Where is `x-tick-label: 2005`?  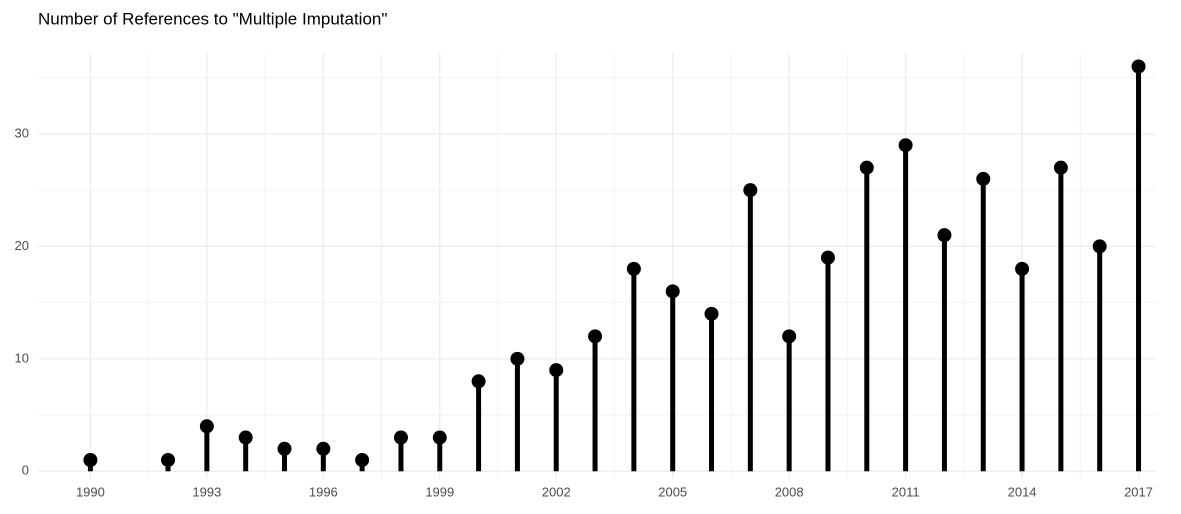 x-tick-label: 2005 is located at coordinates (672, 491).